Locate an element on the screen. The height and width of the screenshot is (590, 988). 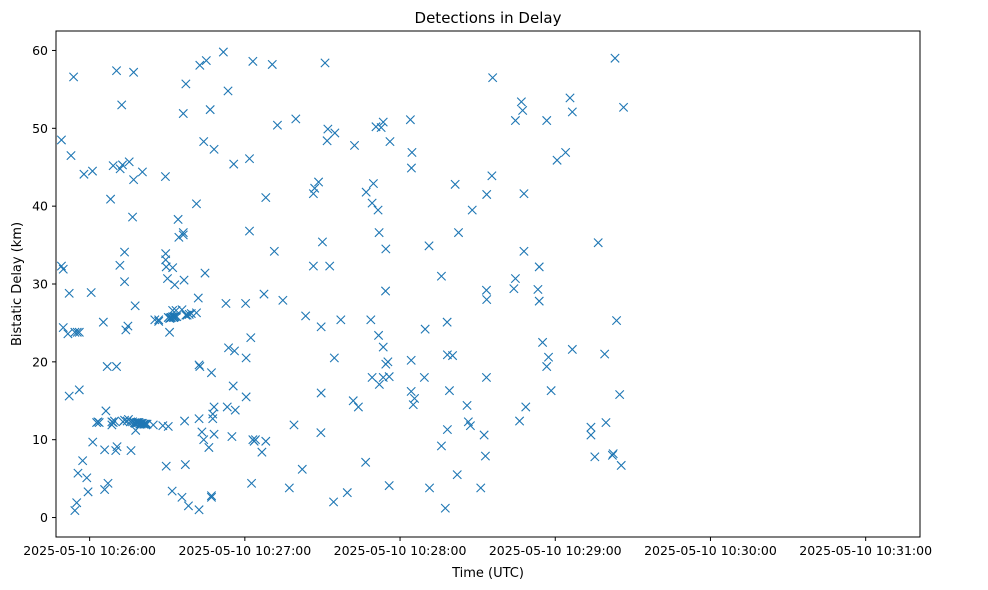
x-tick-label: 2025-05-10 10:28:00 is located at coordinates (400, 550).